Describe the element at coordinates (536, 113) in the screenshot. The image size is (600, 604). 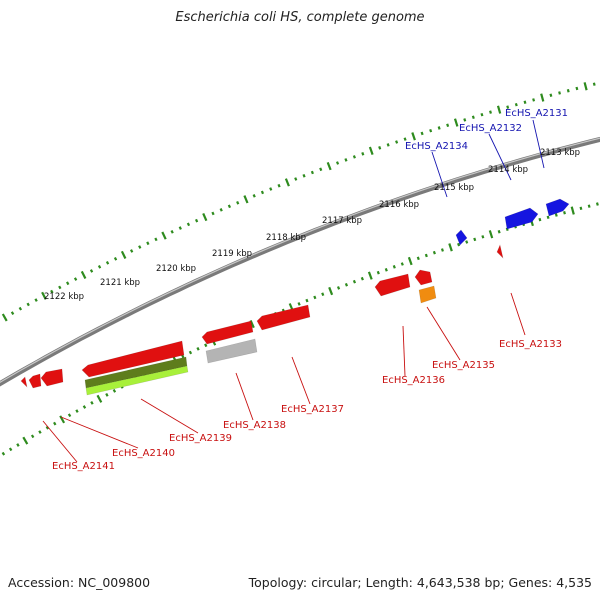
I see `gene-label-EcHS_A2131: EcHS_A2131` at that location.